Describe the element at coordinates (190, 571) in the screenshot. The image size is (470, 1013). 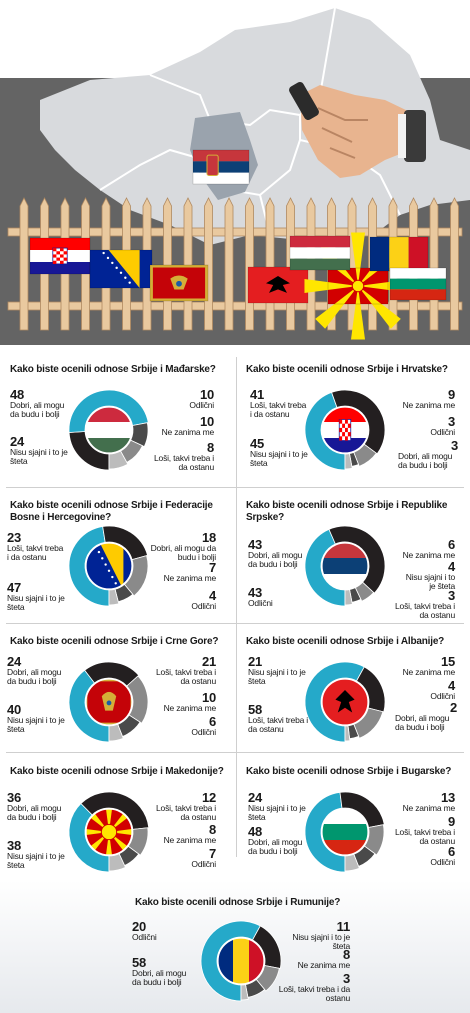
I see `slice-label: 7 Ne zanima me` at that location.